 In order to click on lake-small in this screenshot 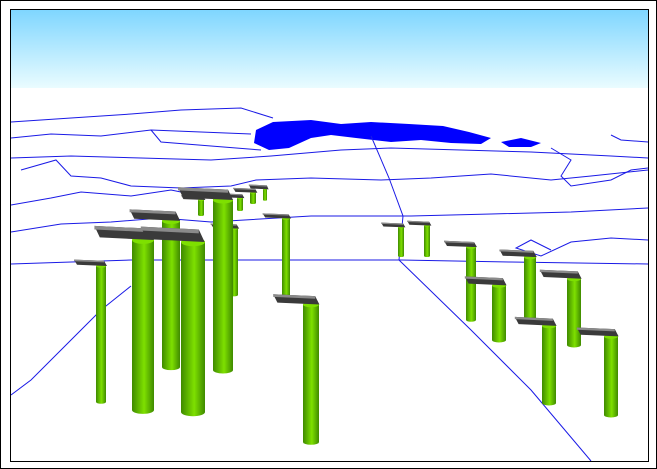, I will do `click(521, 142)`.